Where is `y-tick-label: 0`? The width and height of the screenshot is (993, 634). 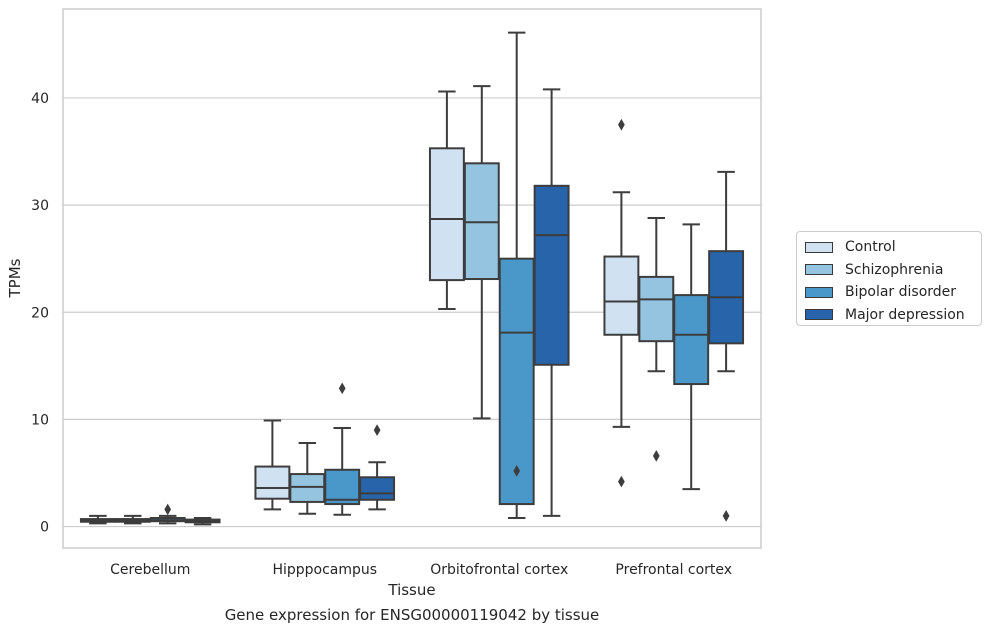
y-tick-label: 0 is located at coordinates (44, 528).